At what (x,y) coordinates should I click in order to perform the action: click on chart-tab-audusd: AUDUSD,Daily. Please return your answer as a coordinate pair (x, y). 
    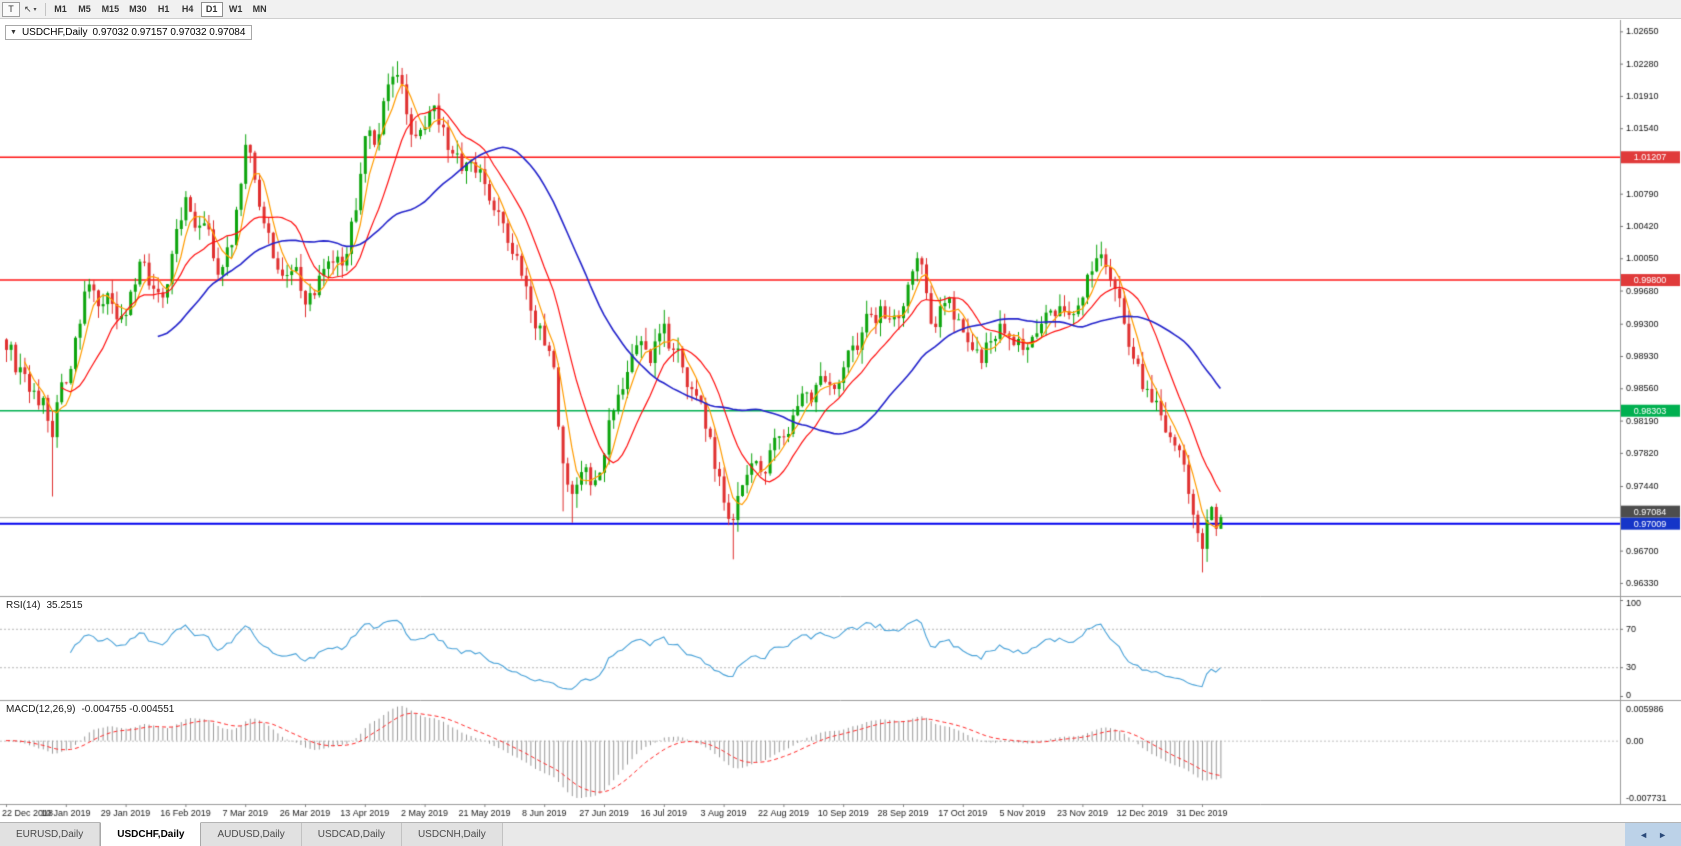
    Looking at the image, I should click on (251, 834).